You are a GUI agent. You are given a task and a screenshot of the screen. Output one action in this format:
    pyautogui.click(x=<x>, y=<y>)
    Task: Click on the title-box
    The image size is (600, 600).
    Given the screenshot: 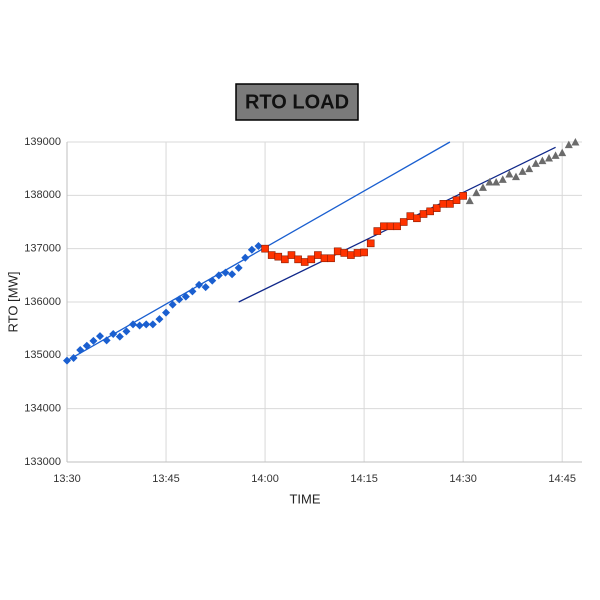 What is the action you would take?
    pyautogui.click(x=297, y=102)
    